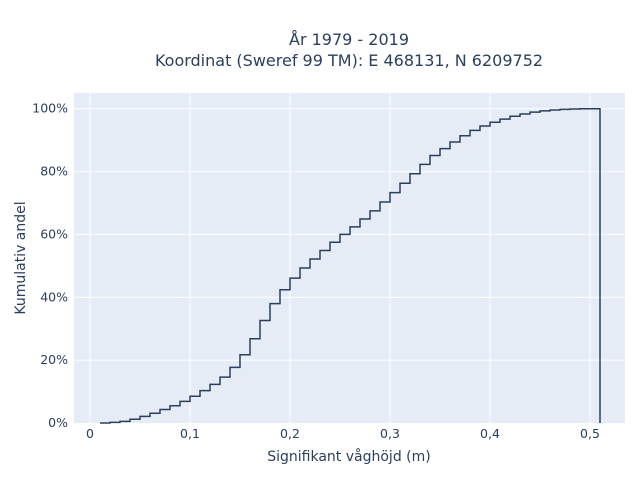  What do you see at coordinates (349, 39) in the screenshot?
I see `chart-title: År 1979 - 2019` at bounding box center [349, 39].